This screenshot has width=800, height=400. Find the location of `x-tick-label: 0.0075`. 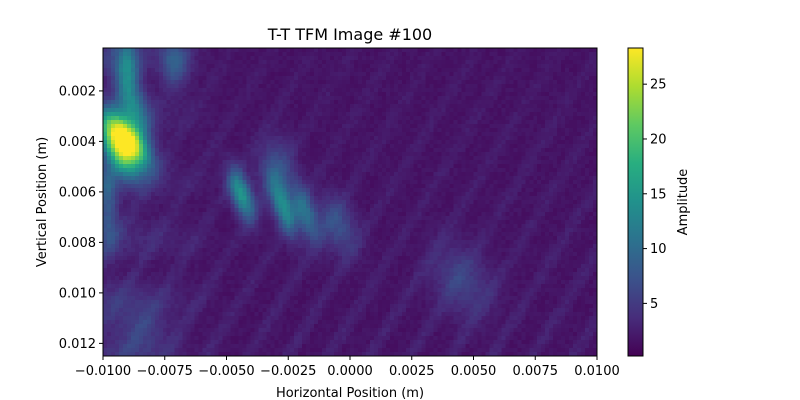

x-tick-label: 0.0075 is located at coordinates (536, 371).